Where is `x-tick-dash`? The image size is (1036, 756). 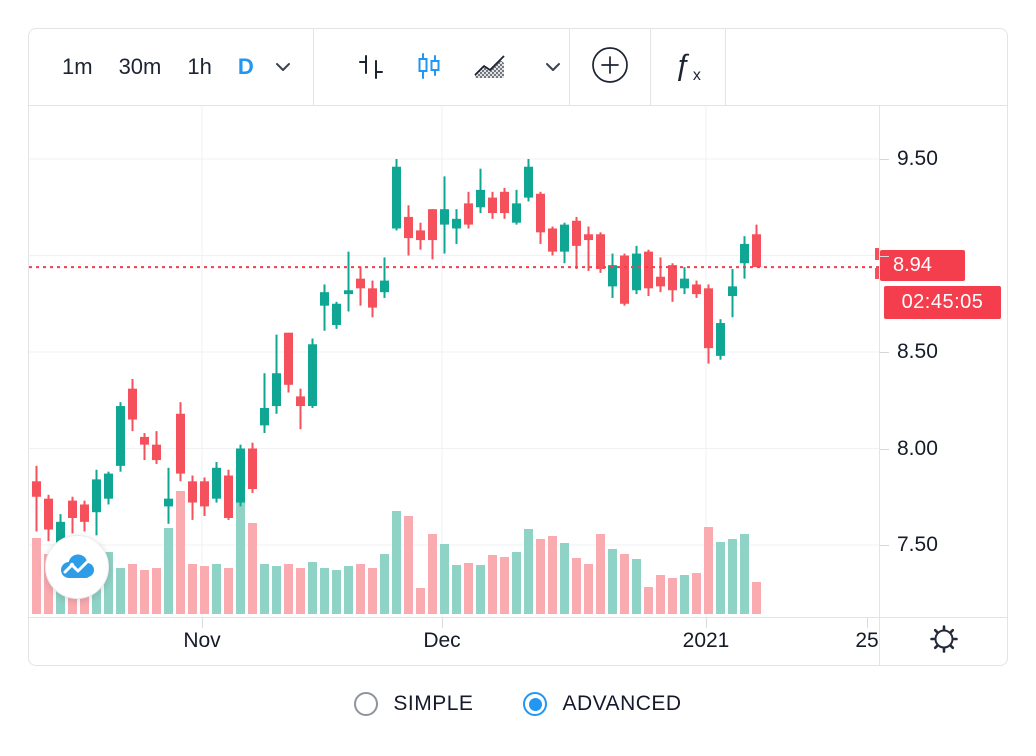
x-tick-dash is located at coordinates (867, 623).